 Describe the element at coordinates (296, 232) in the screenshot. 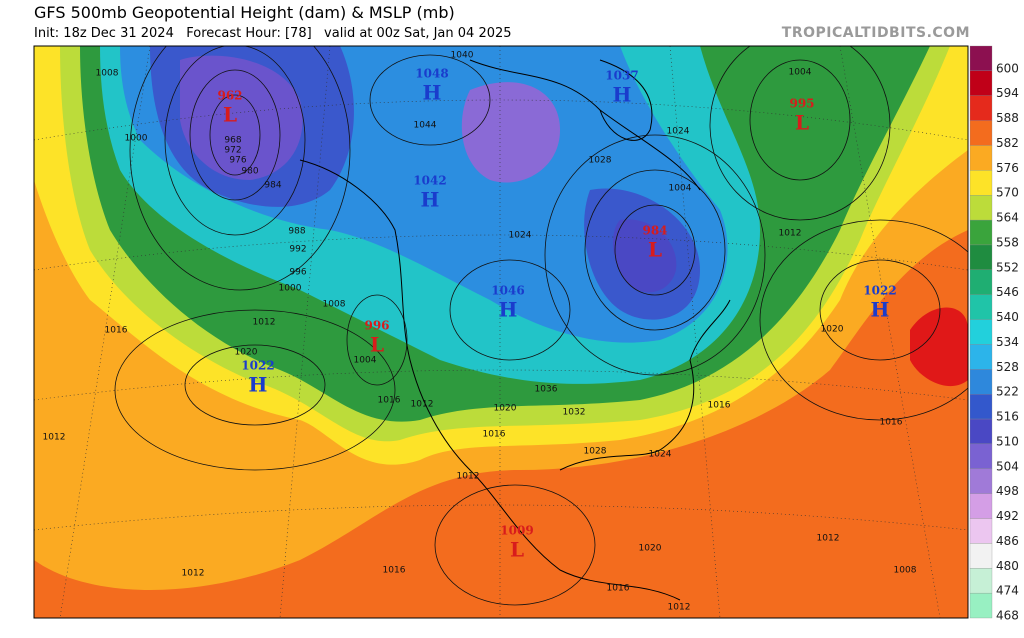

I see `isobar-label: 988` at that location.